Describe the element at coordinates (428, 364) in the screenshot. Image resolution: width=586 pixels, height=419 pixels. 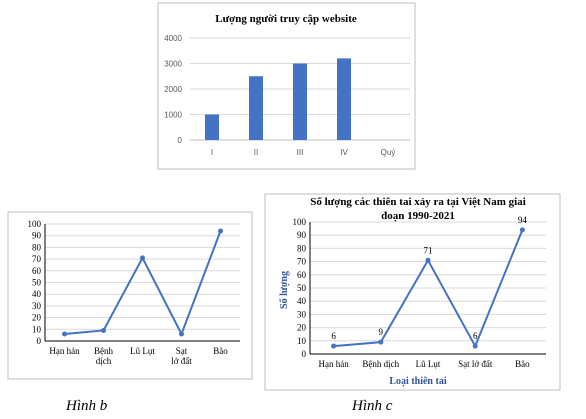
I see `c-xtick-label: Lũ Lụt` at that location.